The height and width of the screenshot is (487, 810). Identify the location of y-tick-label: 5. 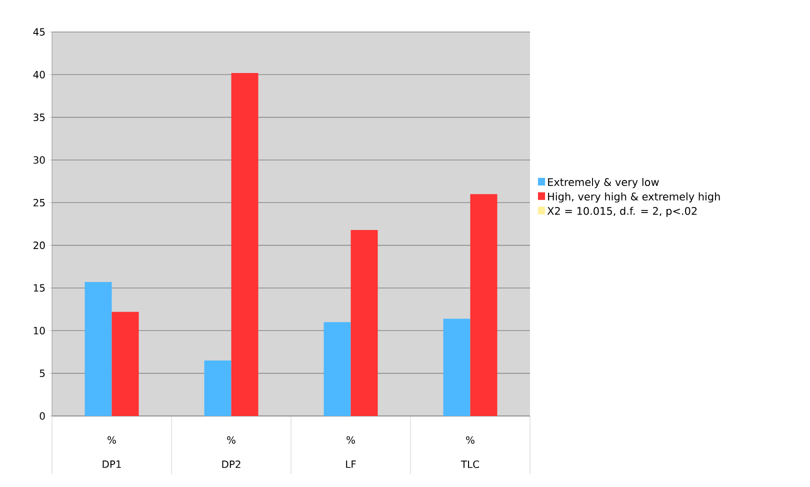
(42, 374).